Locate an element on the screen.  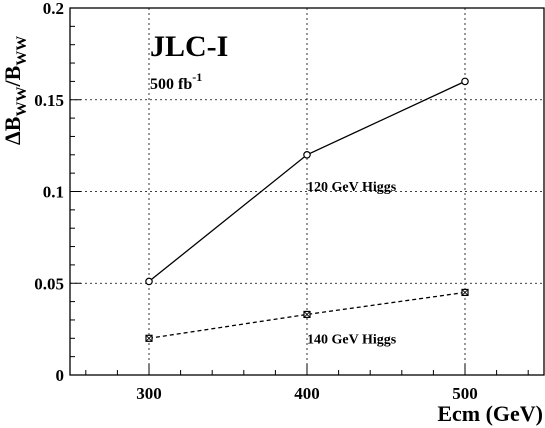
x-tick-label-0: 300 is located at coordinates (149, 393).